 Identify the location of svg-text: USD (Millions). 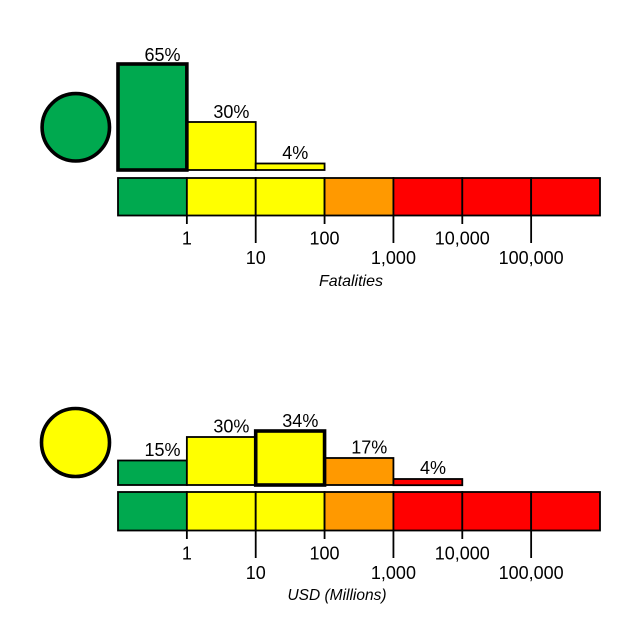
(336, 595).